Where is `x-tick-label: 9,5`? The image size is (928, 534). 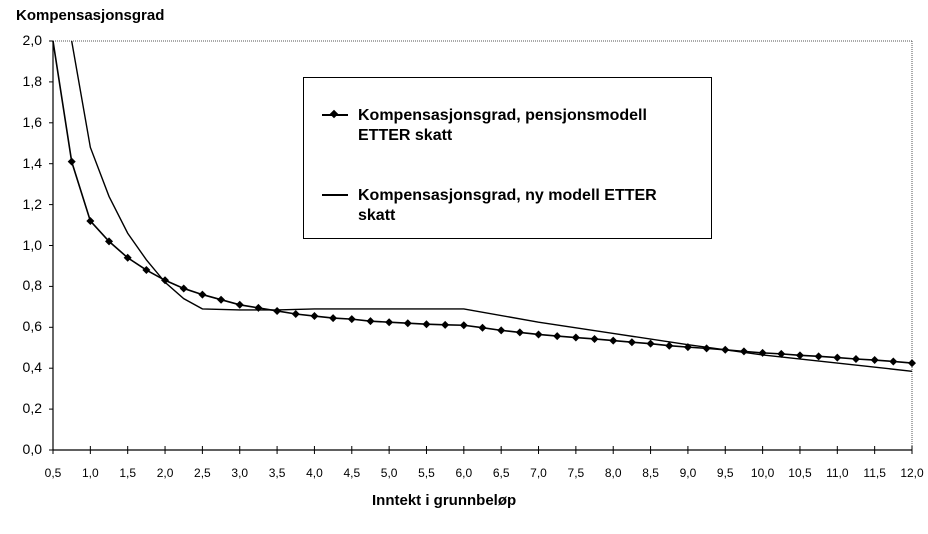
x-tick-label: 9,5 is located at coordinates (725, 473).